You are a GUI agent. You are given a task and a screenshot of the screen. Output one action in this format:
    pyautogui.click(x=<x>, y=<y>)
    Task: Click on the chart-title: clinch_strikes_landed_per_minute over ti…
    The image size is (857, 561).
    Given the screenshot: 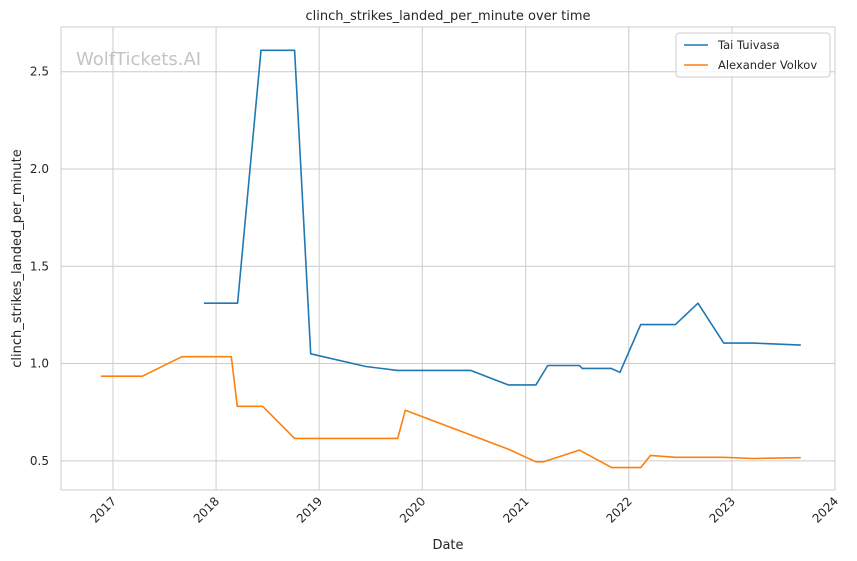 What is the action you would take?
    pyautogui.click(x=447, y=16)
    